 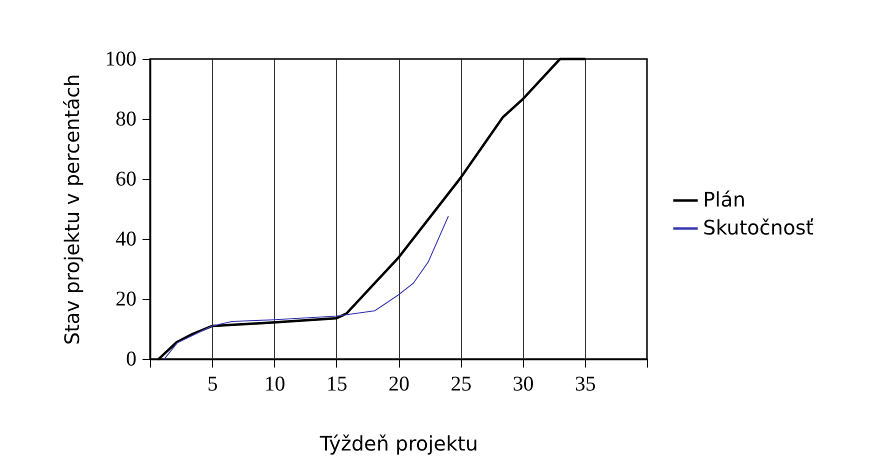 I want to click on x-tick-label: 15, so click(x=337, y=384).